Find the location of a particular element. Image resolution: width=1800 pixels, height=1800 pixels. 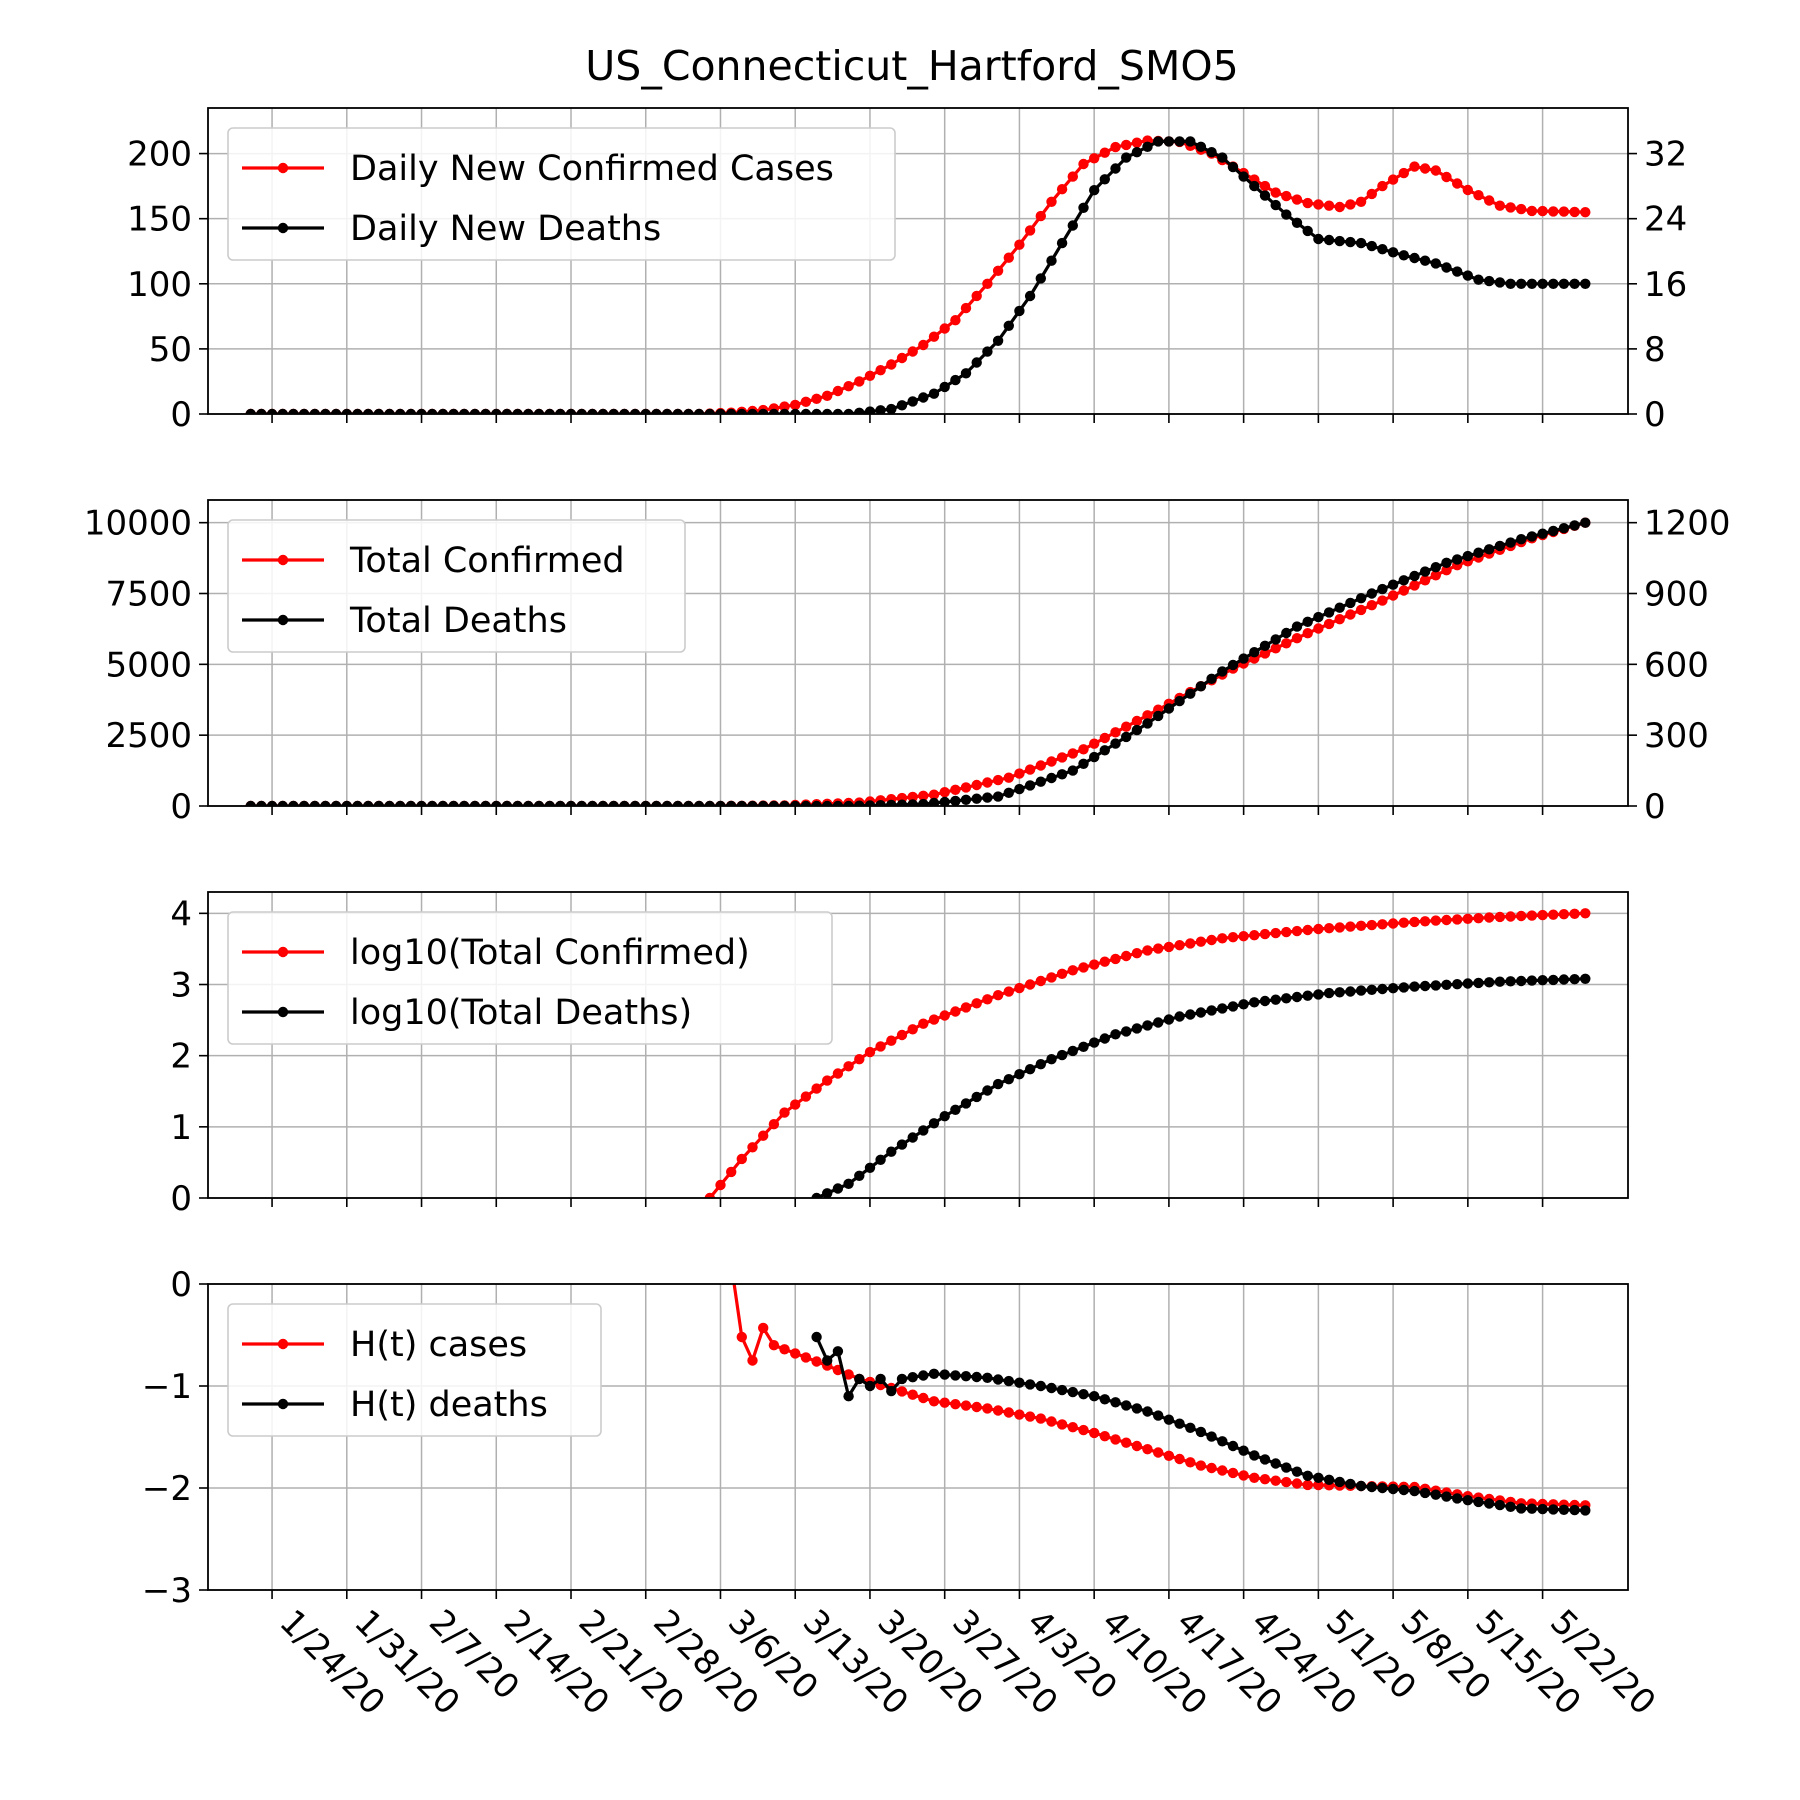

legend-label: Daily New Confirmed Cases is located at coordinates (592, 169).